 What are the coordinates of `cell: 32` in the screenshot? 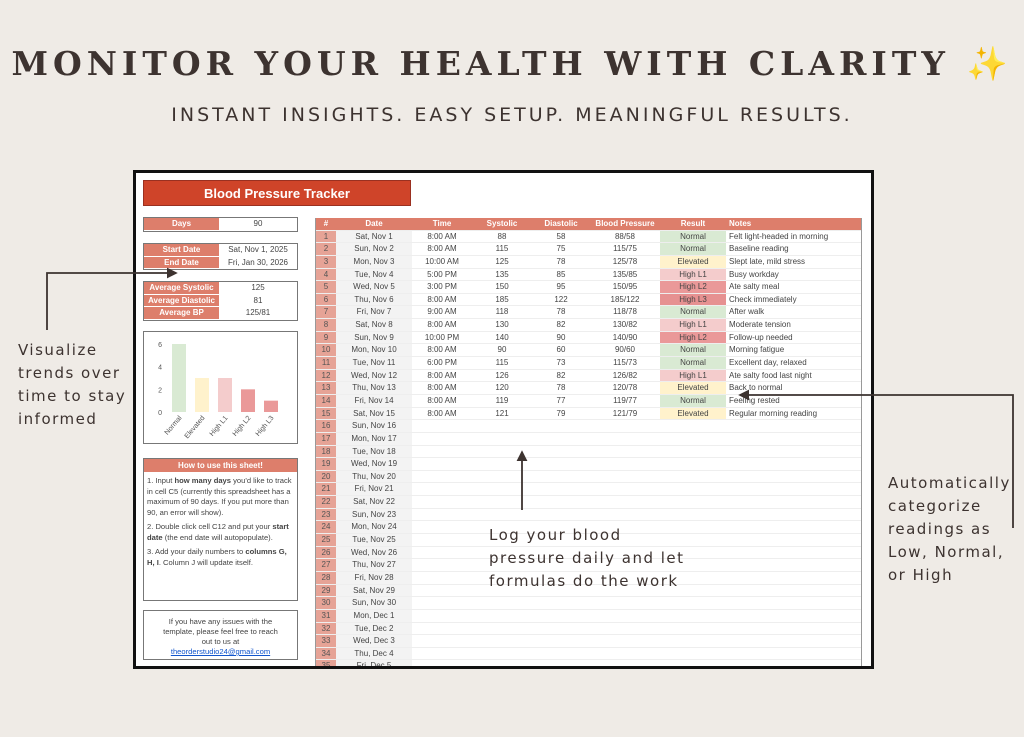 It's located at (326, 628).